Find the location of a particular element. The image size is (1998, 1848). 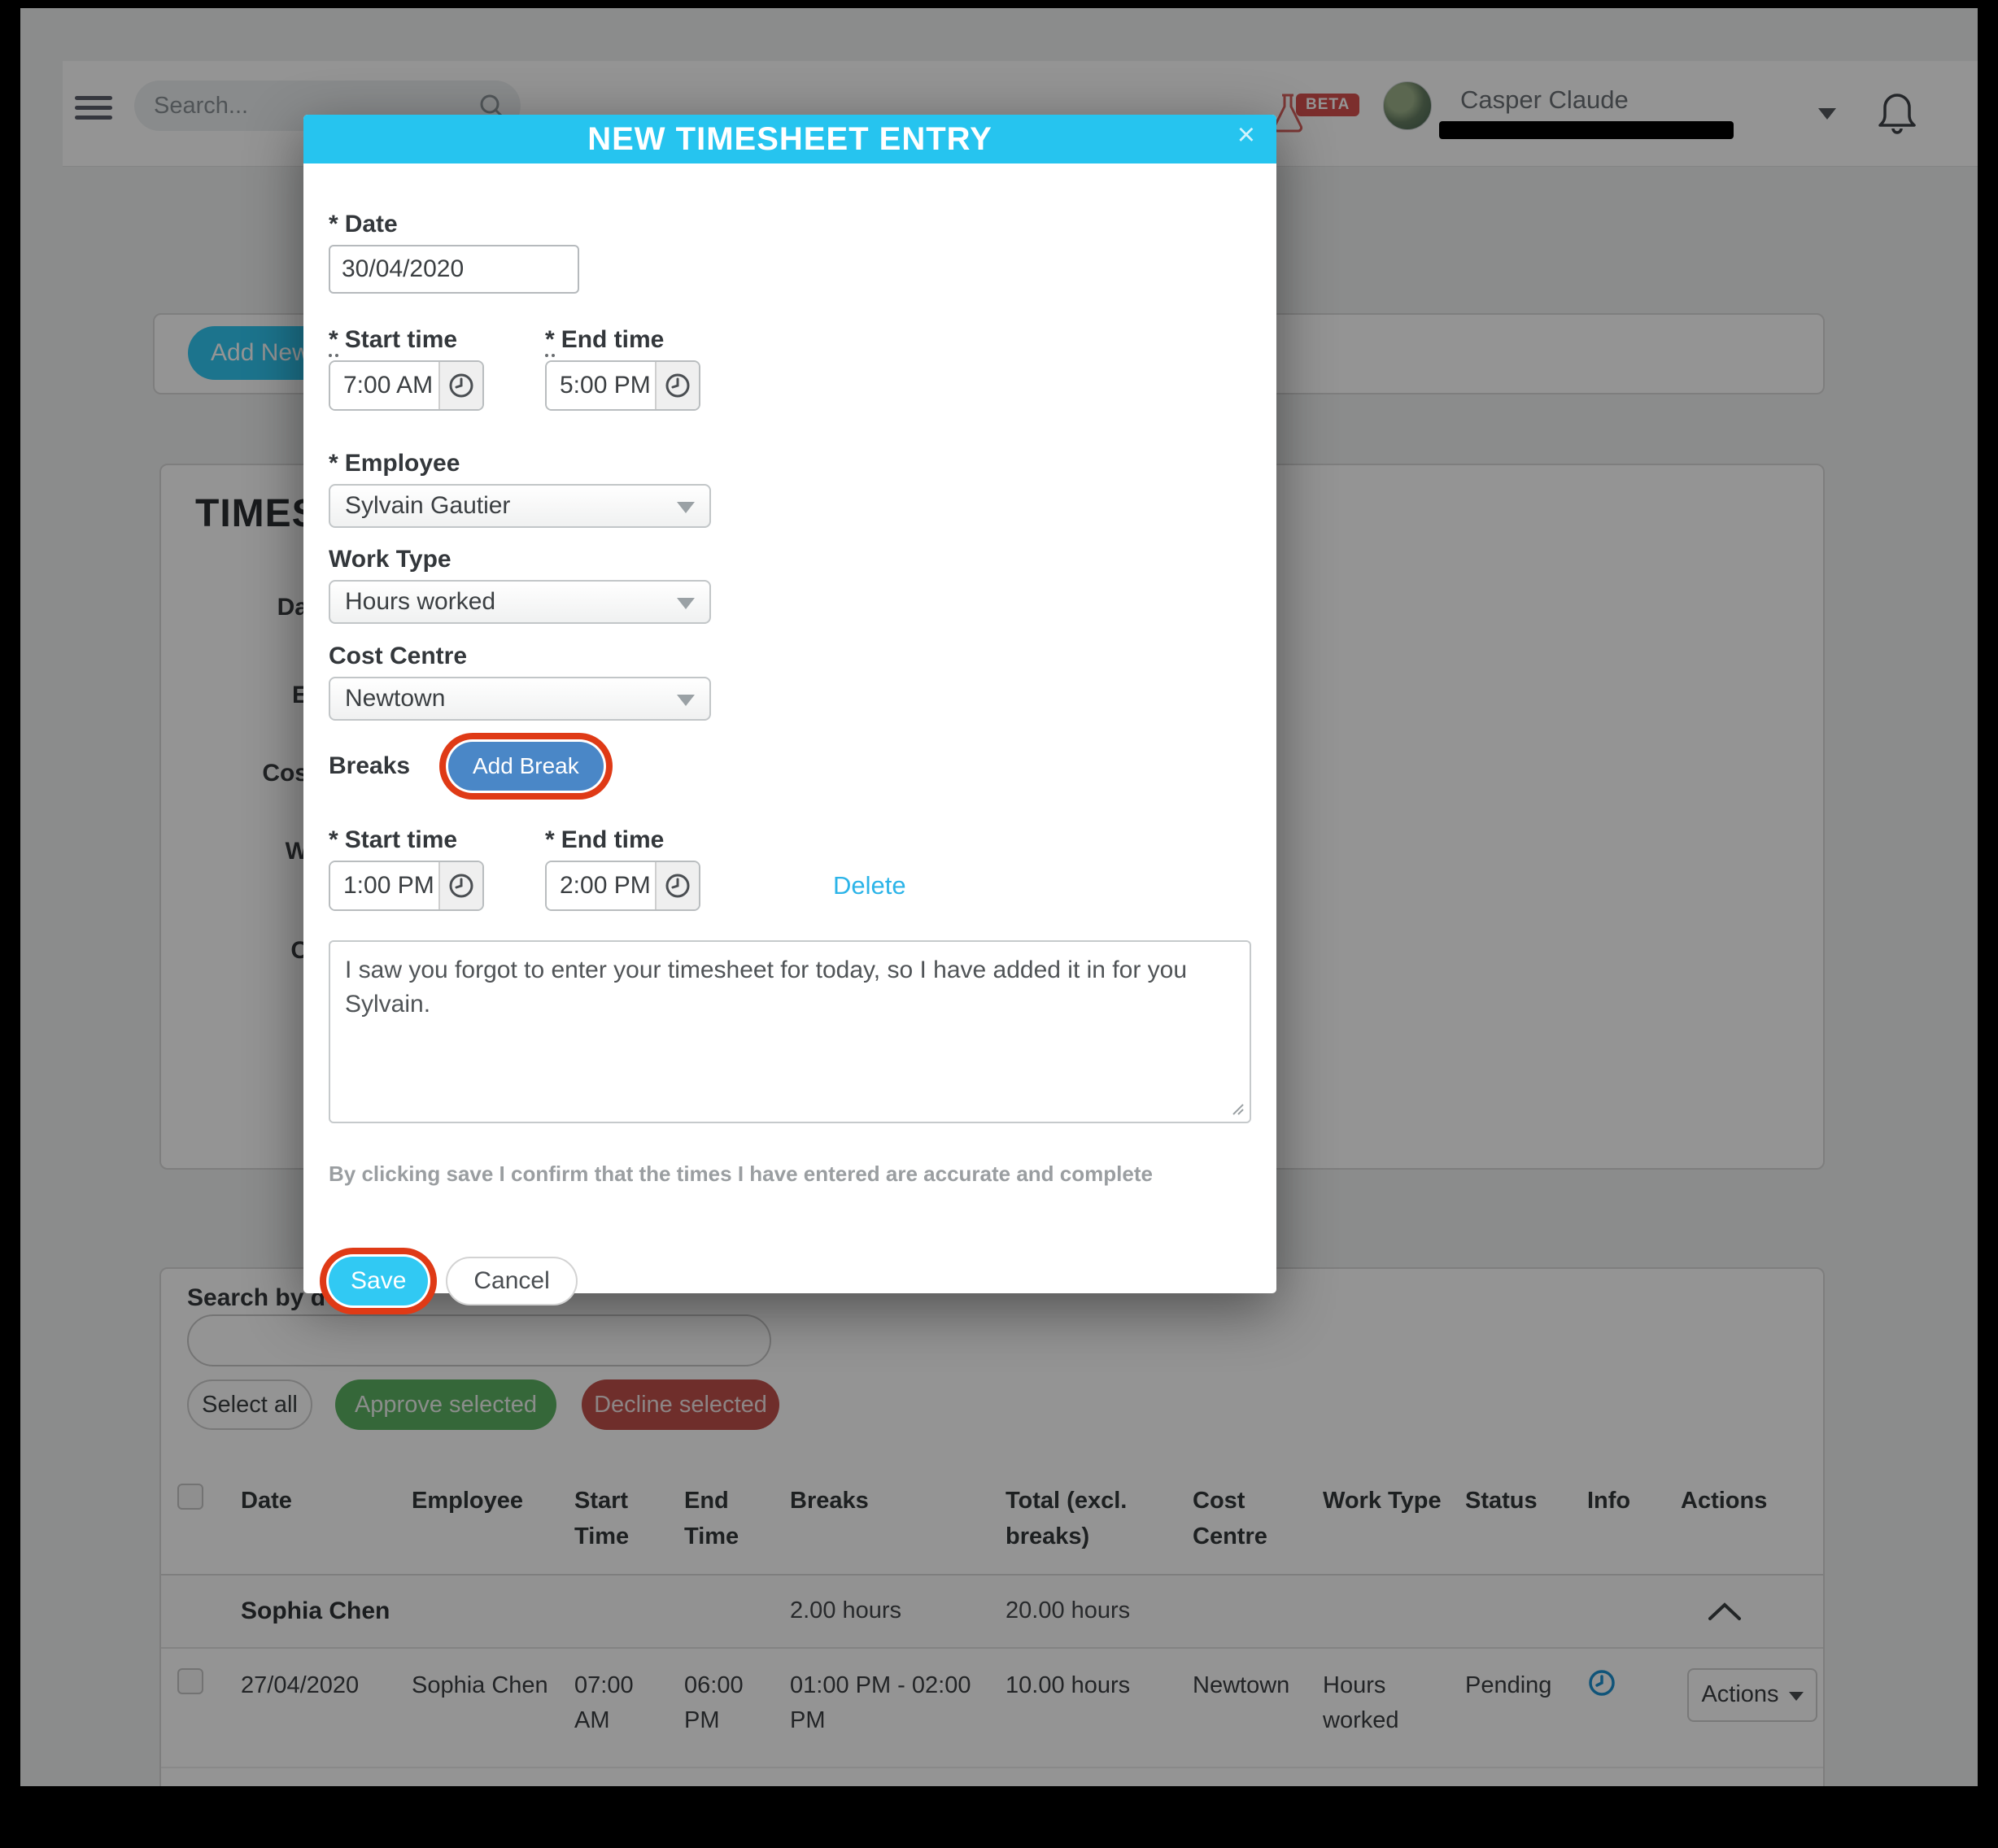

modal-header: NEW TIMESHEET ENTRY × is located at coordinates (789, 139).